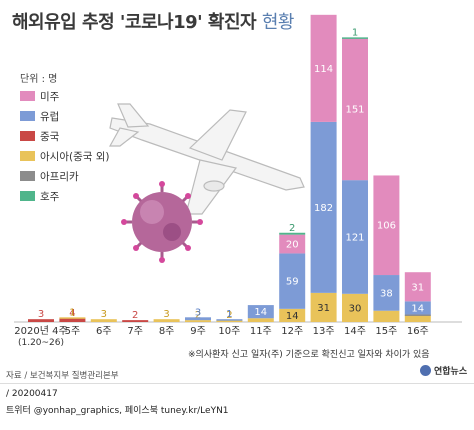 This screenshot has width=474, height=430. Describe the element at coordinates (50, 196) in the screenshot. I see `legend-label: 호주` at that location.